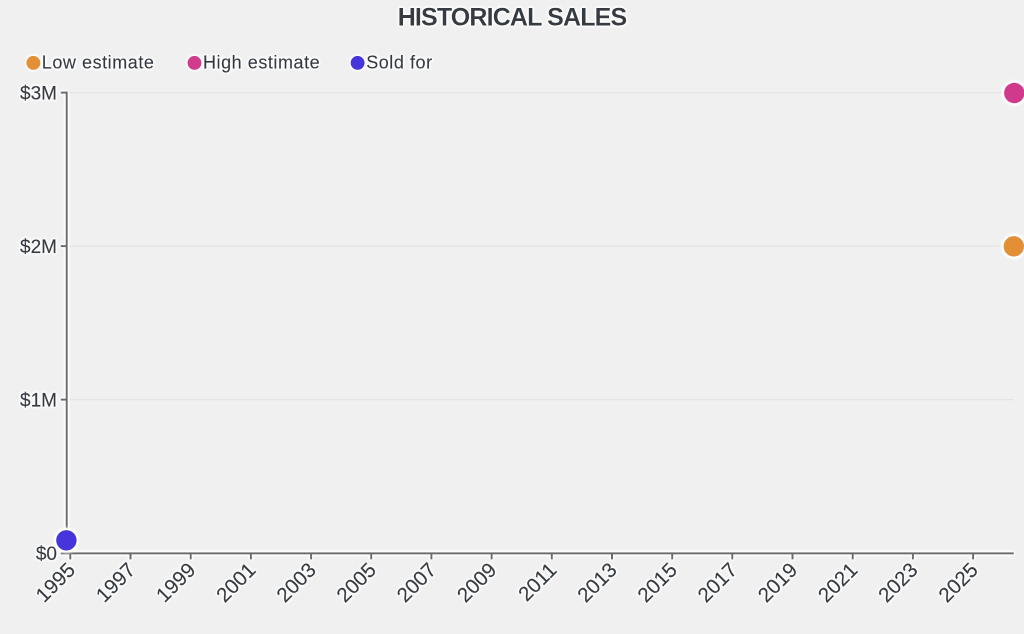  Describe the element at coordinates (98, 62) in the screenshot. I see `svg-text: Low estimate` at that location.